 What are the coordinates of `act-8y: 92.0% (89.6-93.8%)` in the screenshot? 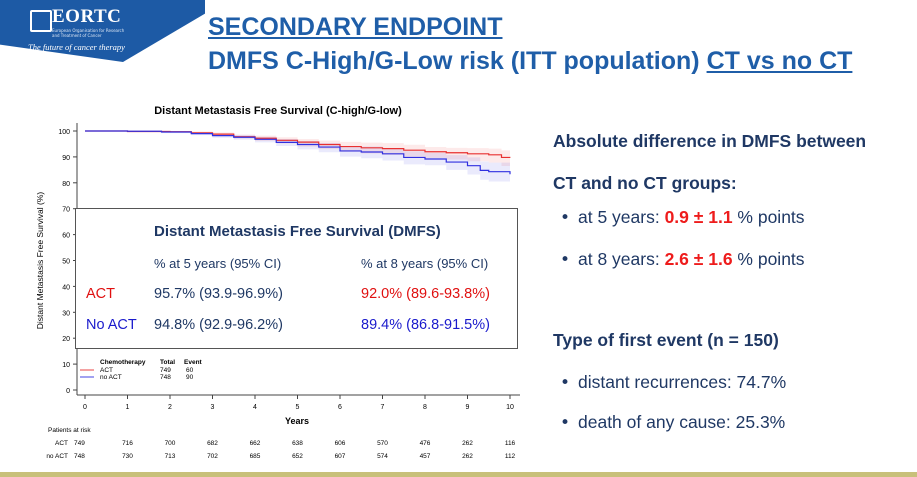 It's located at (425, 294).